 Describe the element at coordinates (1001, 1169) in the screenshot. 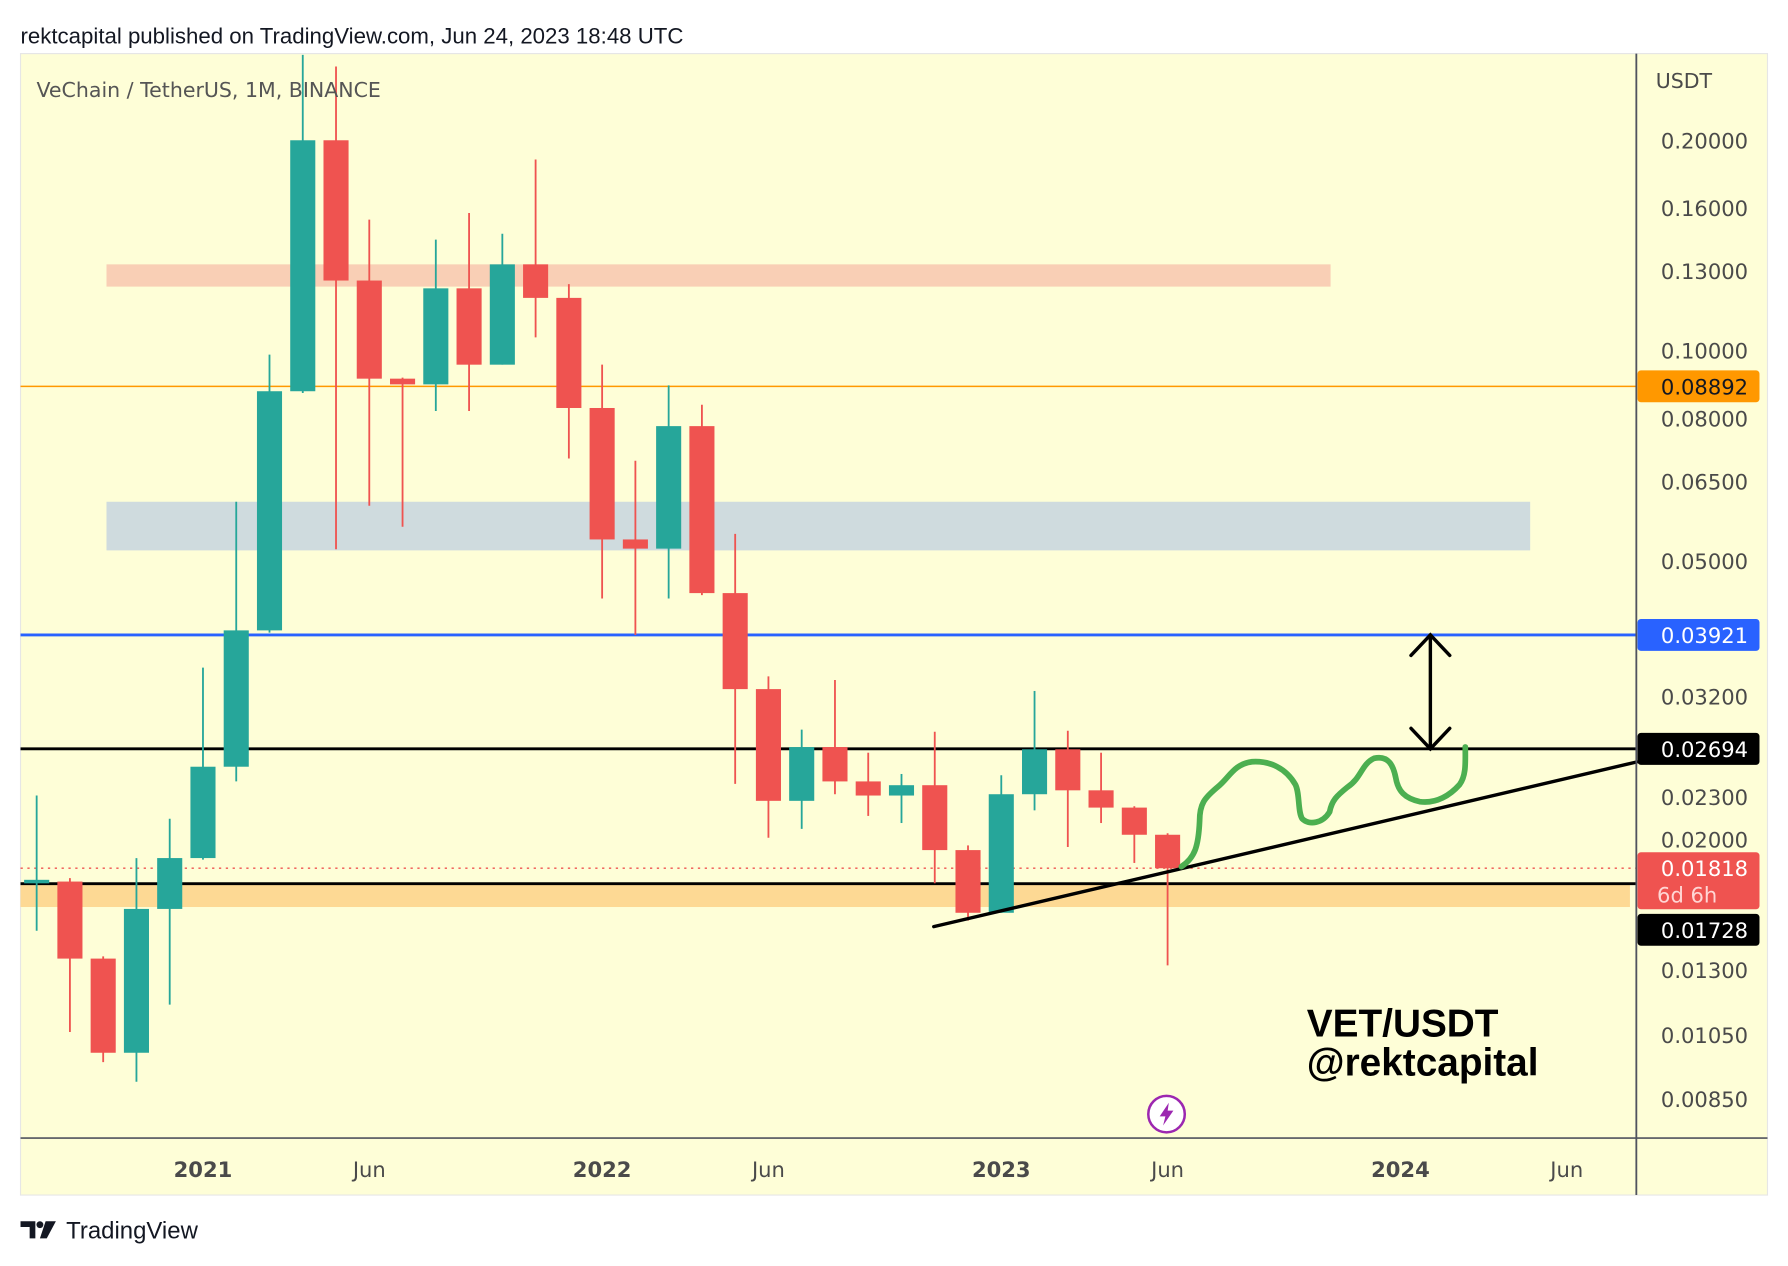

I see `time-tick-label: 2023` at that location.